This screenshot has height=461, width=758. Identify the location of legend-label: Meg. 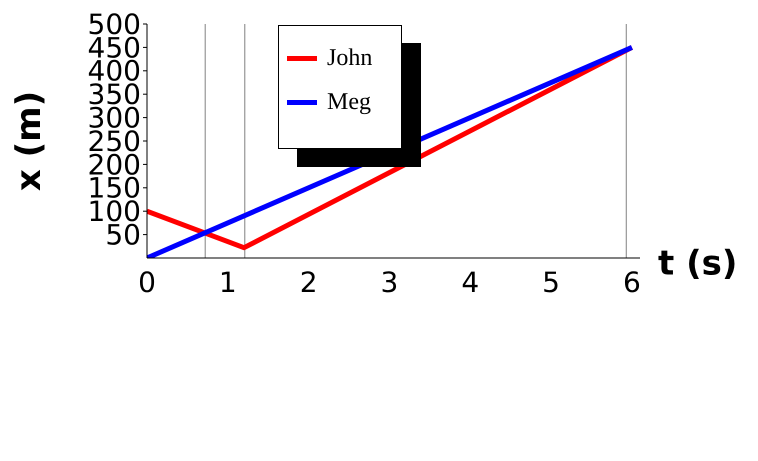
(349, 102).